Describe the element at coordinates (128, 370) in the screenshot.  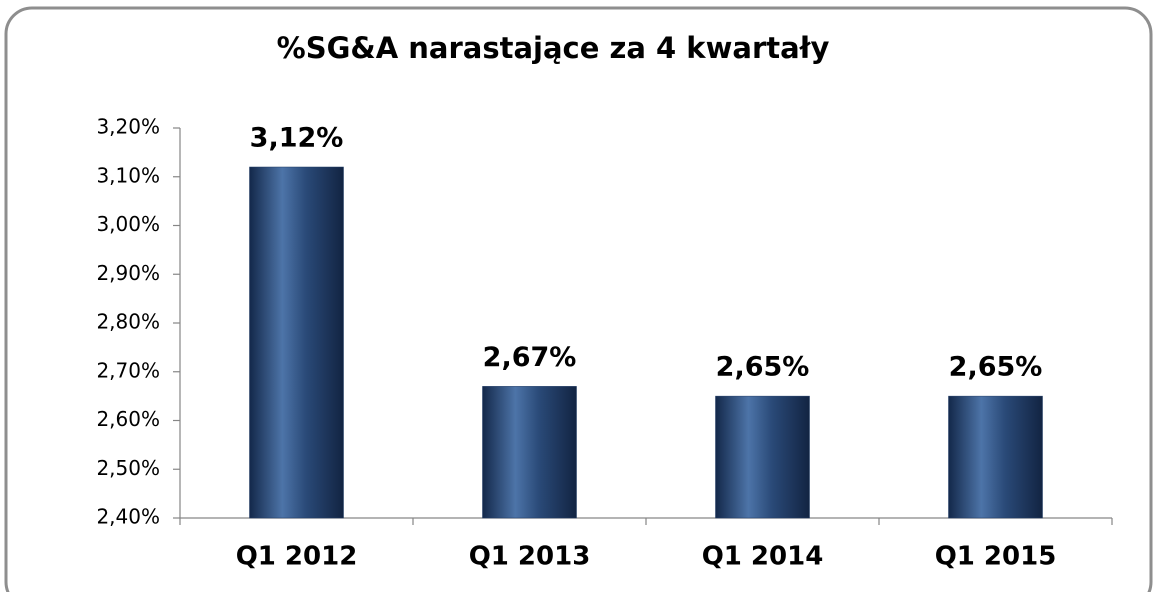
I see `y-tick-label: 2,70%` at that location.